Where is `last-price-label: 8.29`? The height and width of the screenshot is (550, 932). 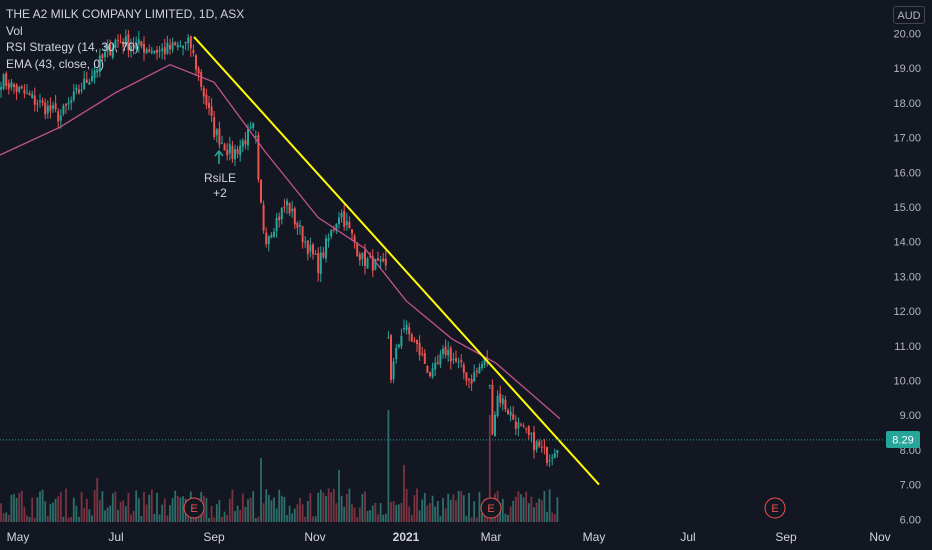 last-price-label: 8.29 is located at coordinates (902, 441).